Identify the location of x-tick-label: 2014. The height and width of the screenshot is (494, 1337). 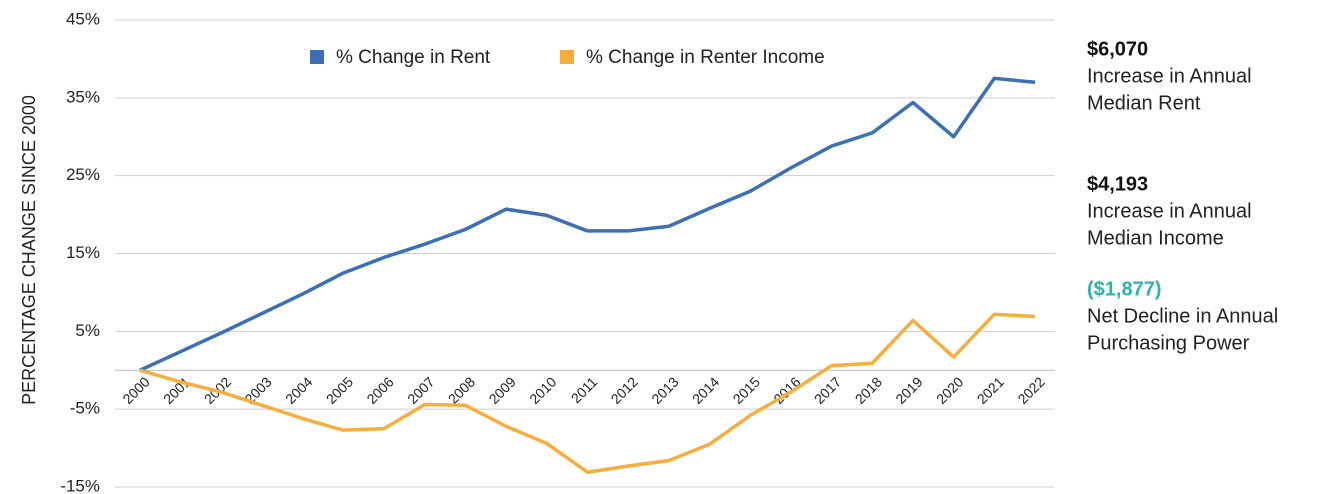
(705, 390).